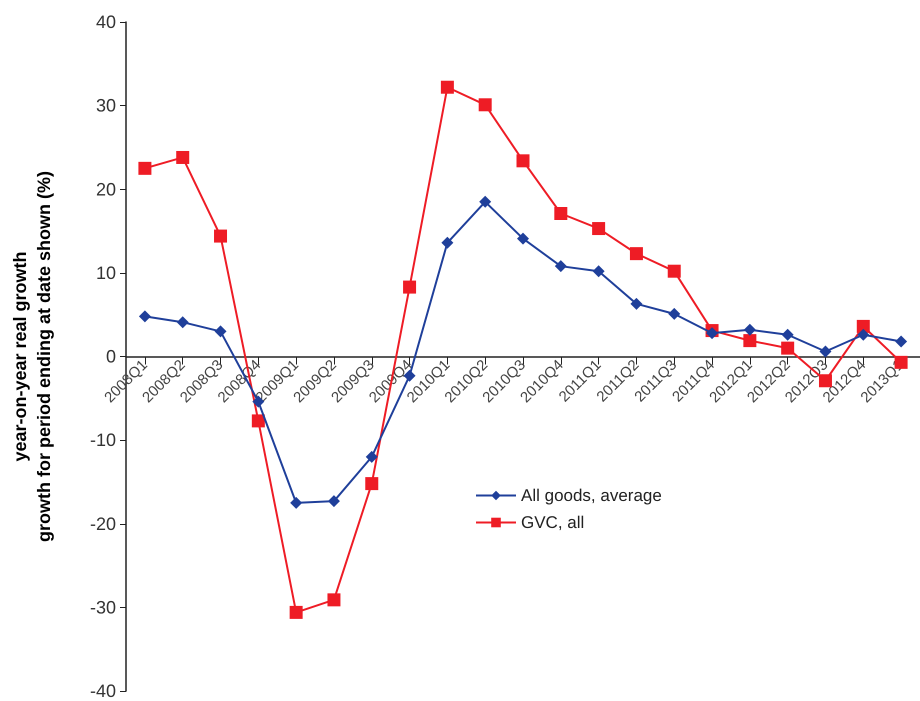 The width and height of the screenshot is (920, 701). Describe the element at coordinates (103, 440) in the screenshot. I see `y-tick-label: -10` at that location.